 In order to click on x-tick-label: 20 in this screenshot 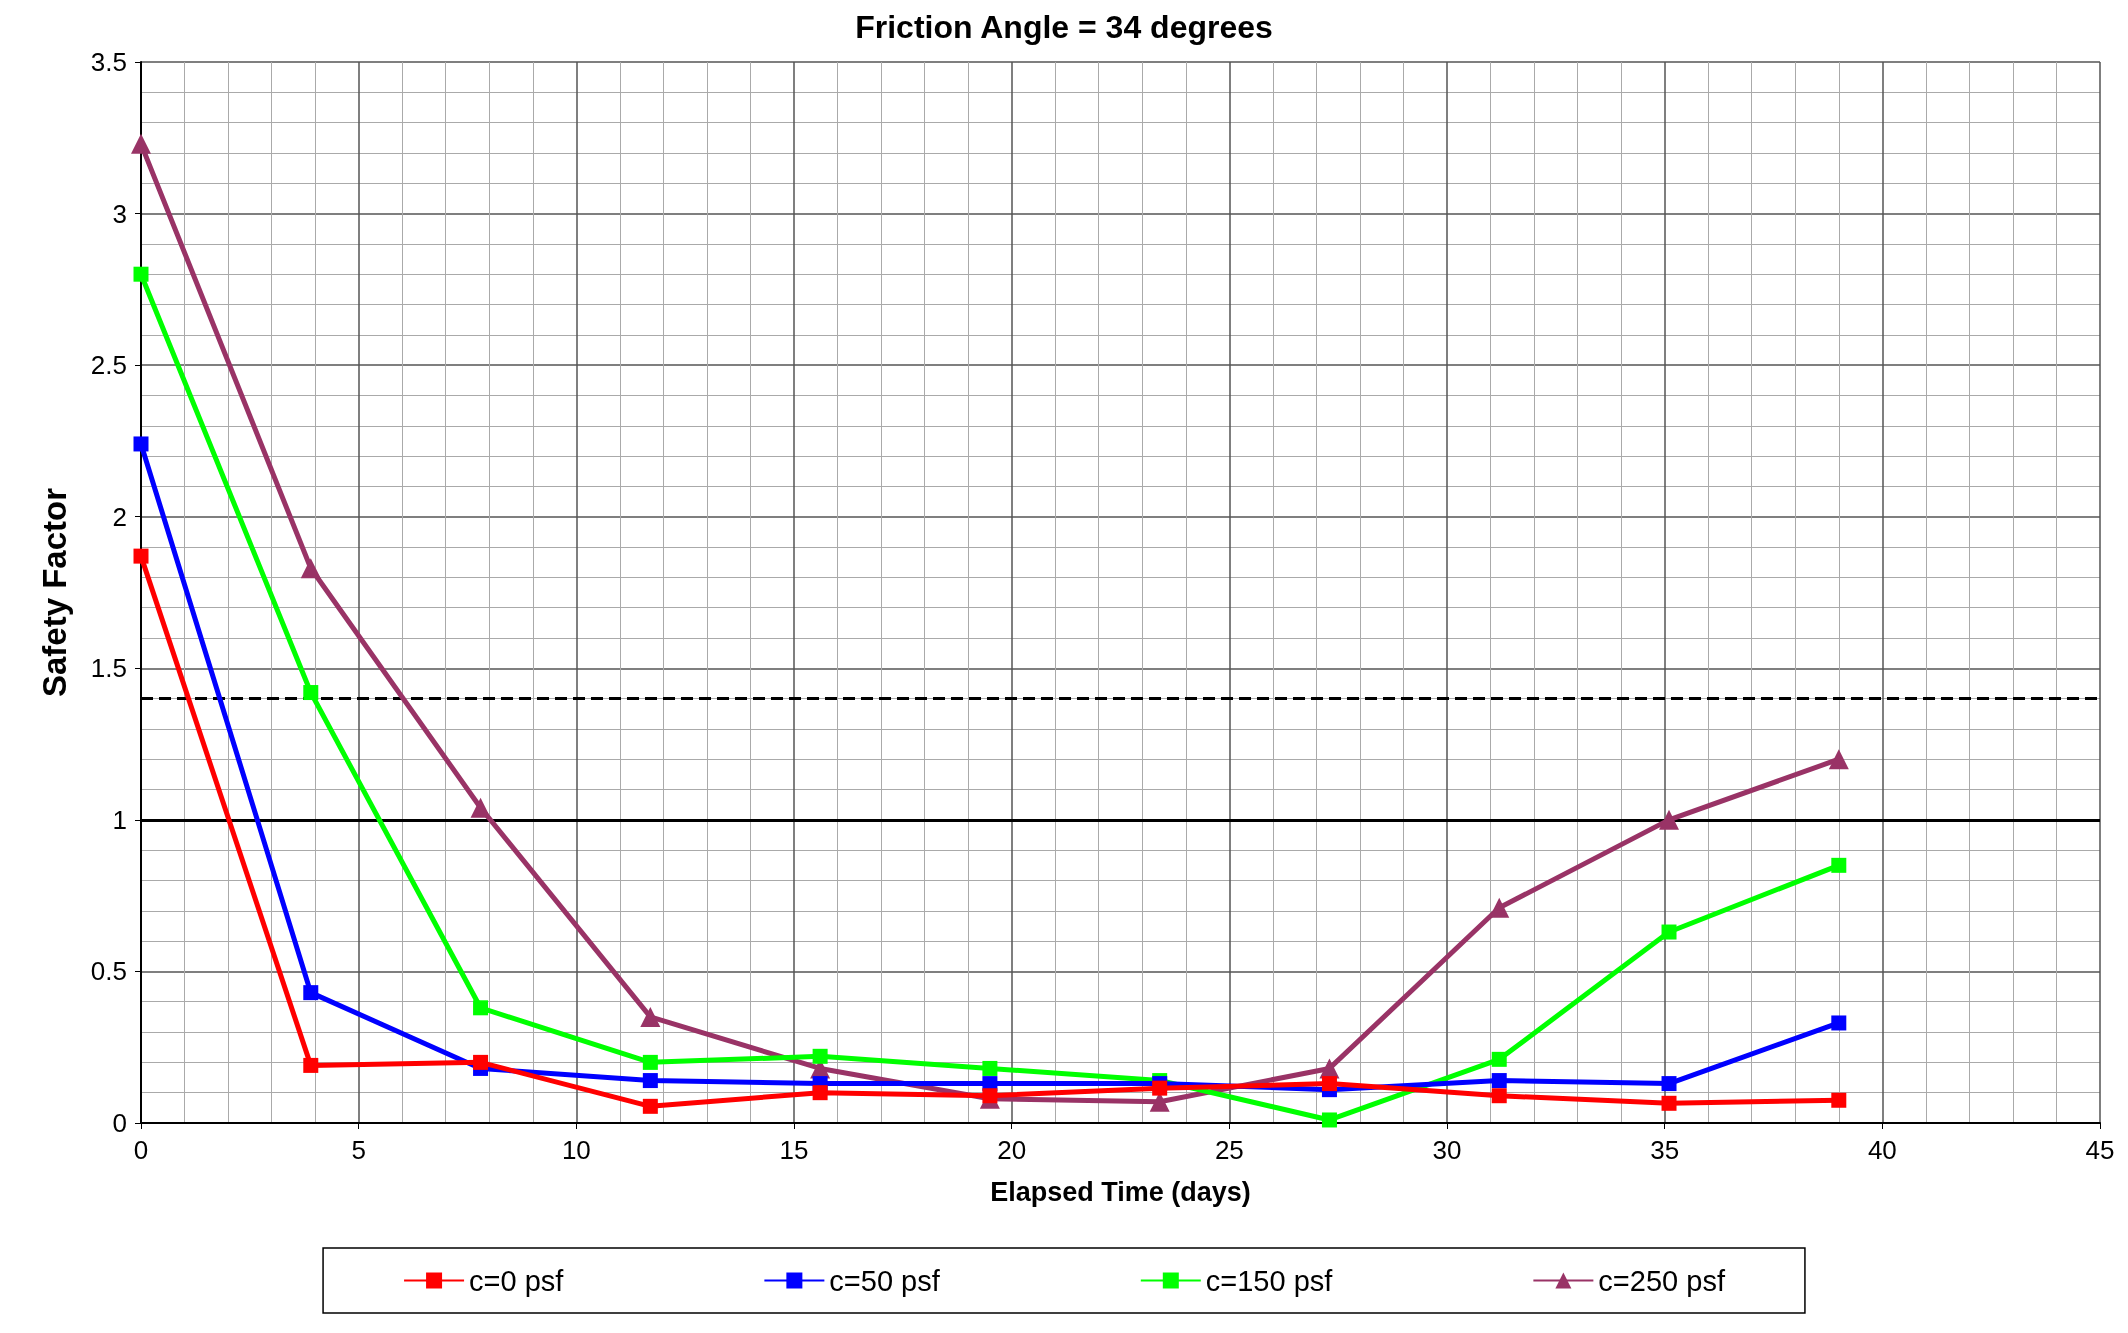, I will do `click(1012, 1150)`.